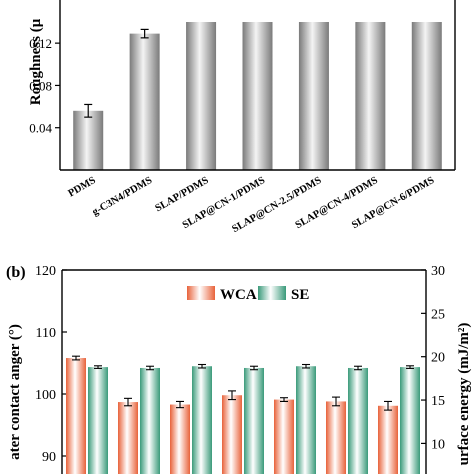 This screenshot has height=474, width=474. Describe the element at coordinates (49, 457) in the screenshot. I see `wca-y-tick-label: 90` at that location.